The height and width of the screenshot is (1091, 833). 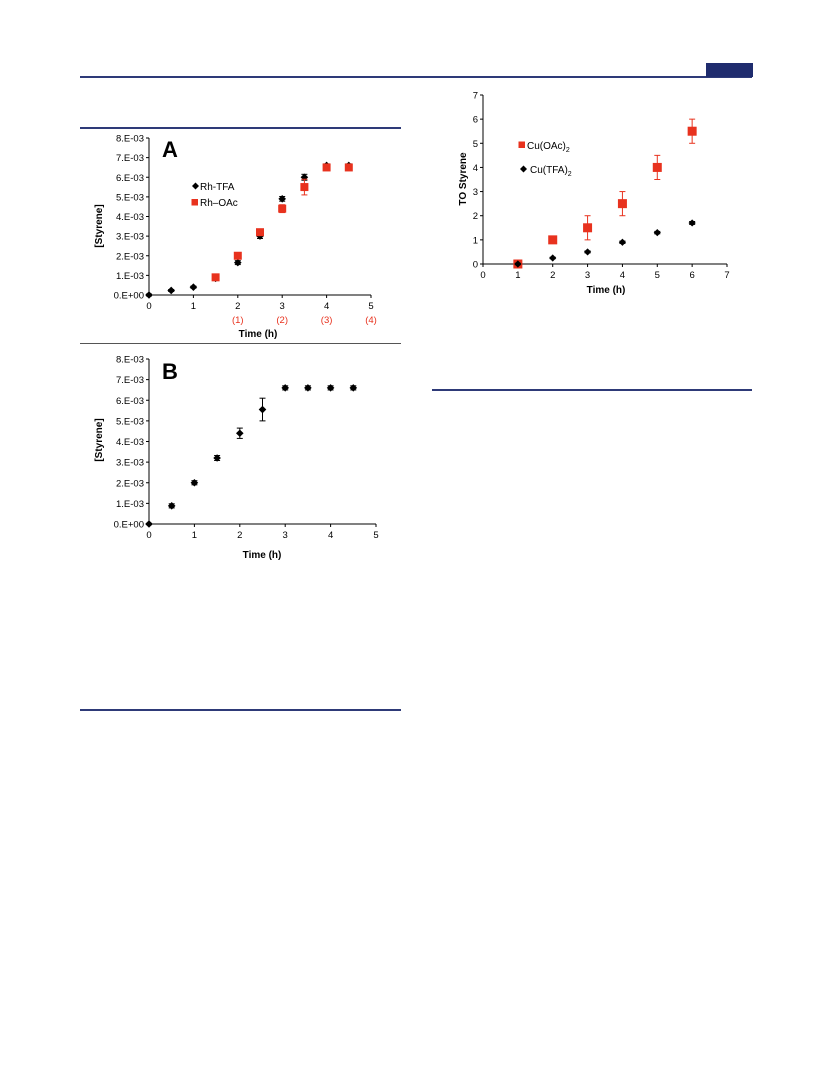 I want to click on y-tick-label: 4, so click(x=475, y=168).